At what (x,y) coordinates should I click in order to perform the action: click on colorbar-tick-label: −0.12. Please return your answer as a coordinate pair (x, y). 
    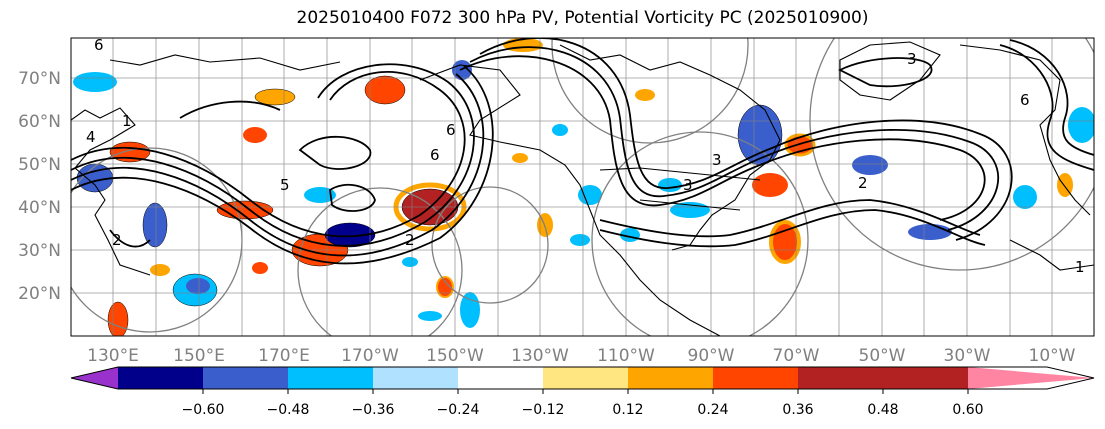
    Looking at the image, I should click on (543, 410).